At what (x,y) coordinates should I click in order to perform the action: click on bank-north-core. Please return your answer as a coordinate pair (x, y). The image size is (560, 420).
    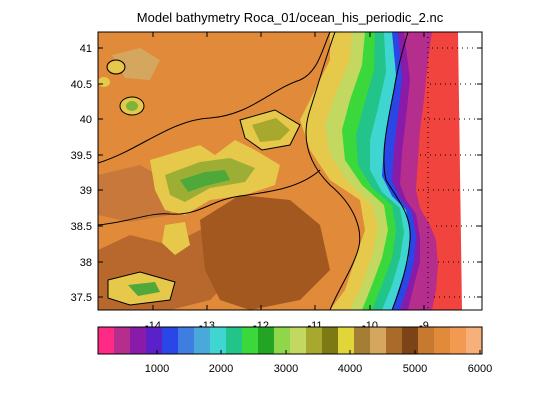
    Looking at the image, I should click on (271, 130).